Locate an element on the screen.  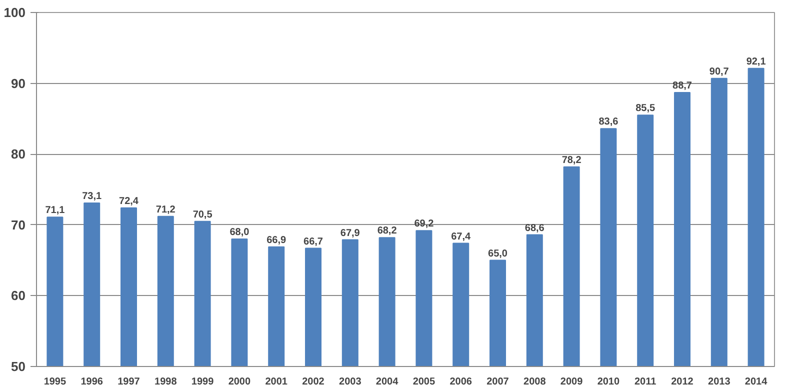
y-tick-label: 90 is located at coordinates (18, 83).